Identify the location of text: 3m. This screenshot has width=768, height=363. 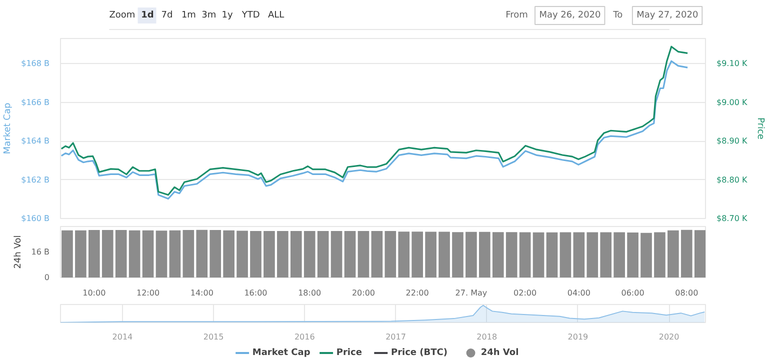
(209, 15).